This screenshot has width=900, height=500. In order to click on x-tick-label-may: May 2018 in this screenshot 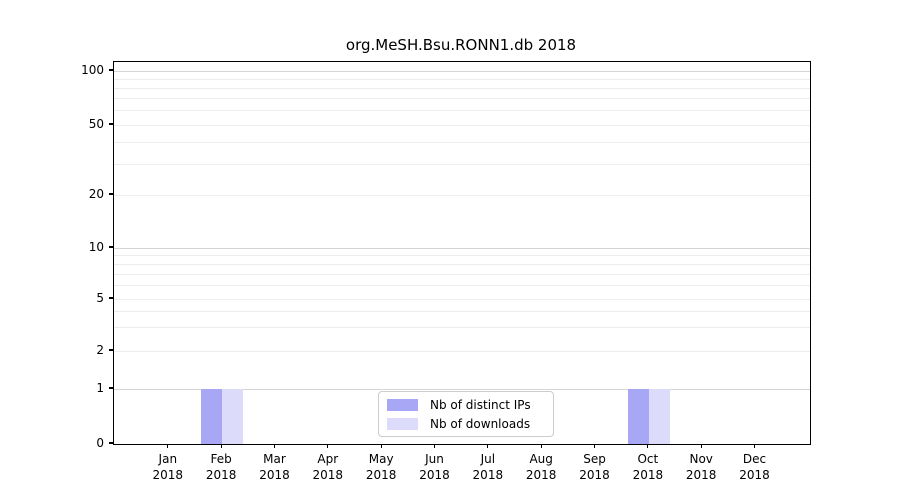, I will do `click(381, 467)`.